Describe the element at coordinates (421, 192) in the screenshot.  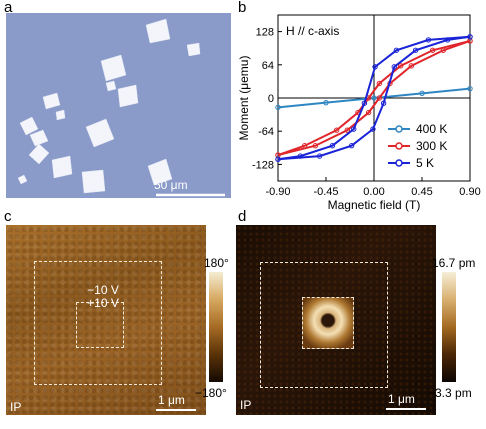
I see `x-tick-label: 0.45` at that location.